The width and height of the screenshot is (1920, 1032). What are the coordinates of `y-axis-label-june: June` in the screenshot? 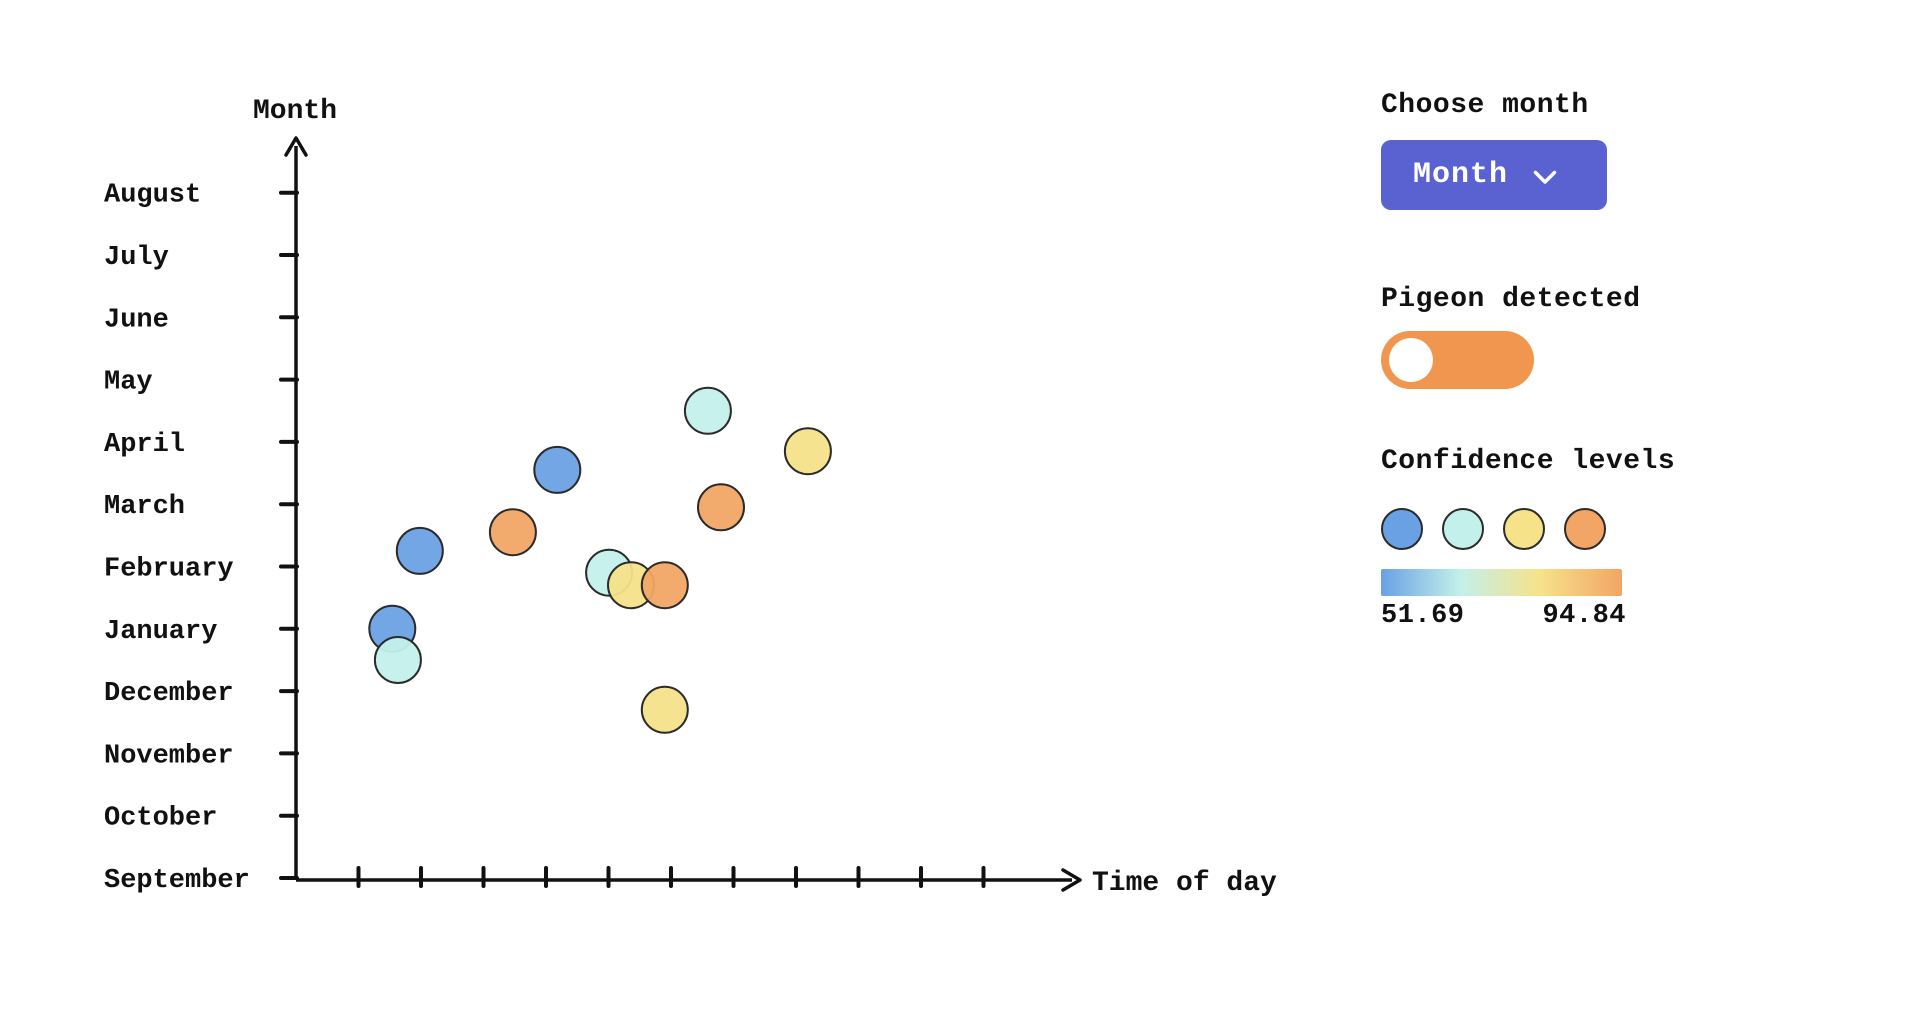 It's located at (136, 320).